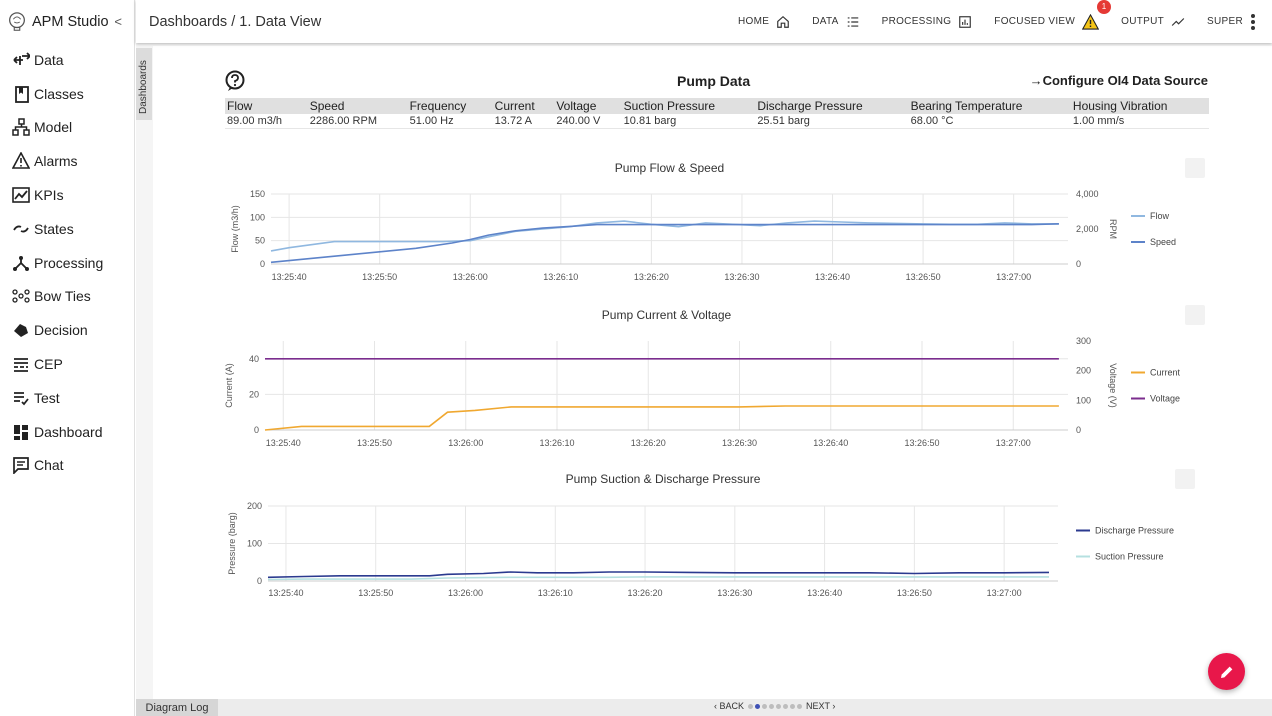 This screenshot has height=716, width=1272. Describe the element at coordinates (1139, 106) in the screenshot. I see `column-header: Housing Vibration` at that location.